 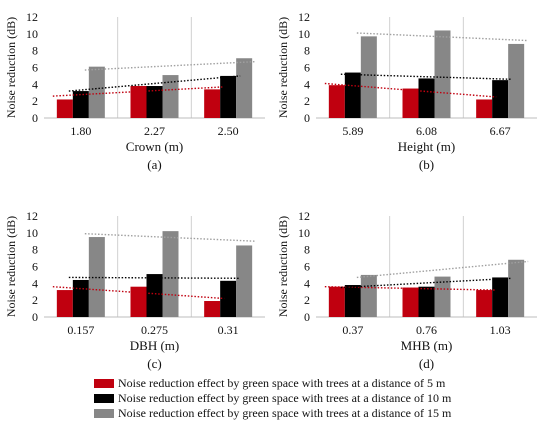 I want to click on panel-label: (d), so click(x=426, y=363).